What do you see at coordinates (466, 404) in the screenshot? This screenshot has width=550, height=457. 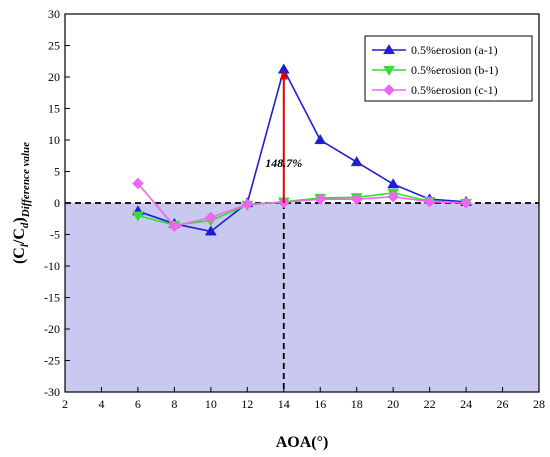 I see `x-tick-label: 24` at bounding box center [466, 404].